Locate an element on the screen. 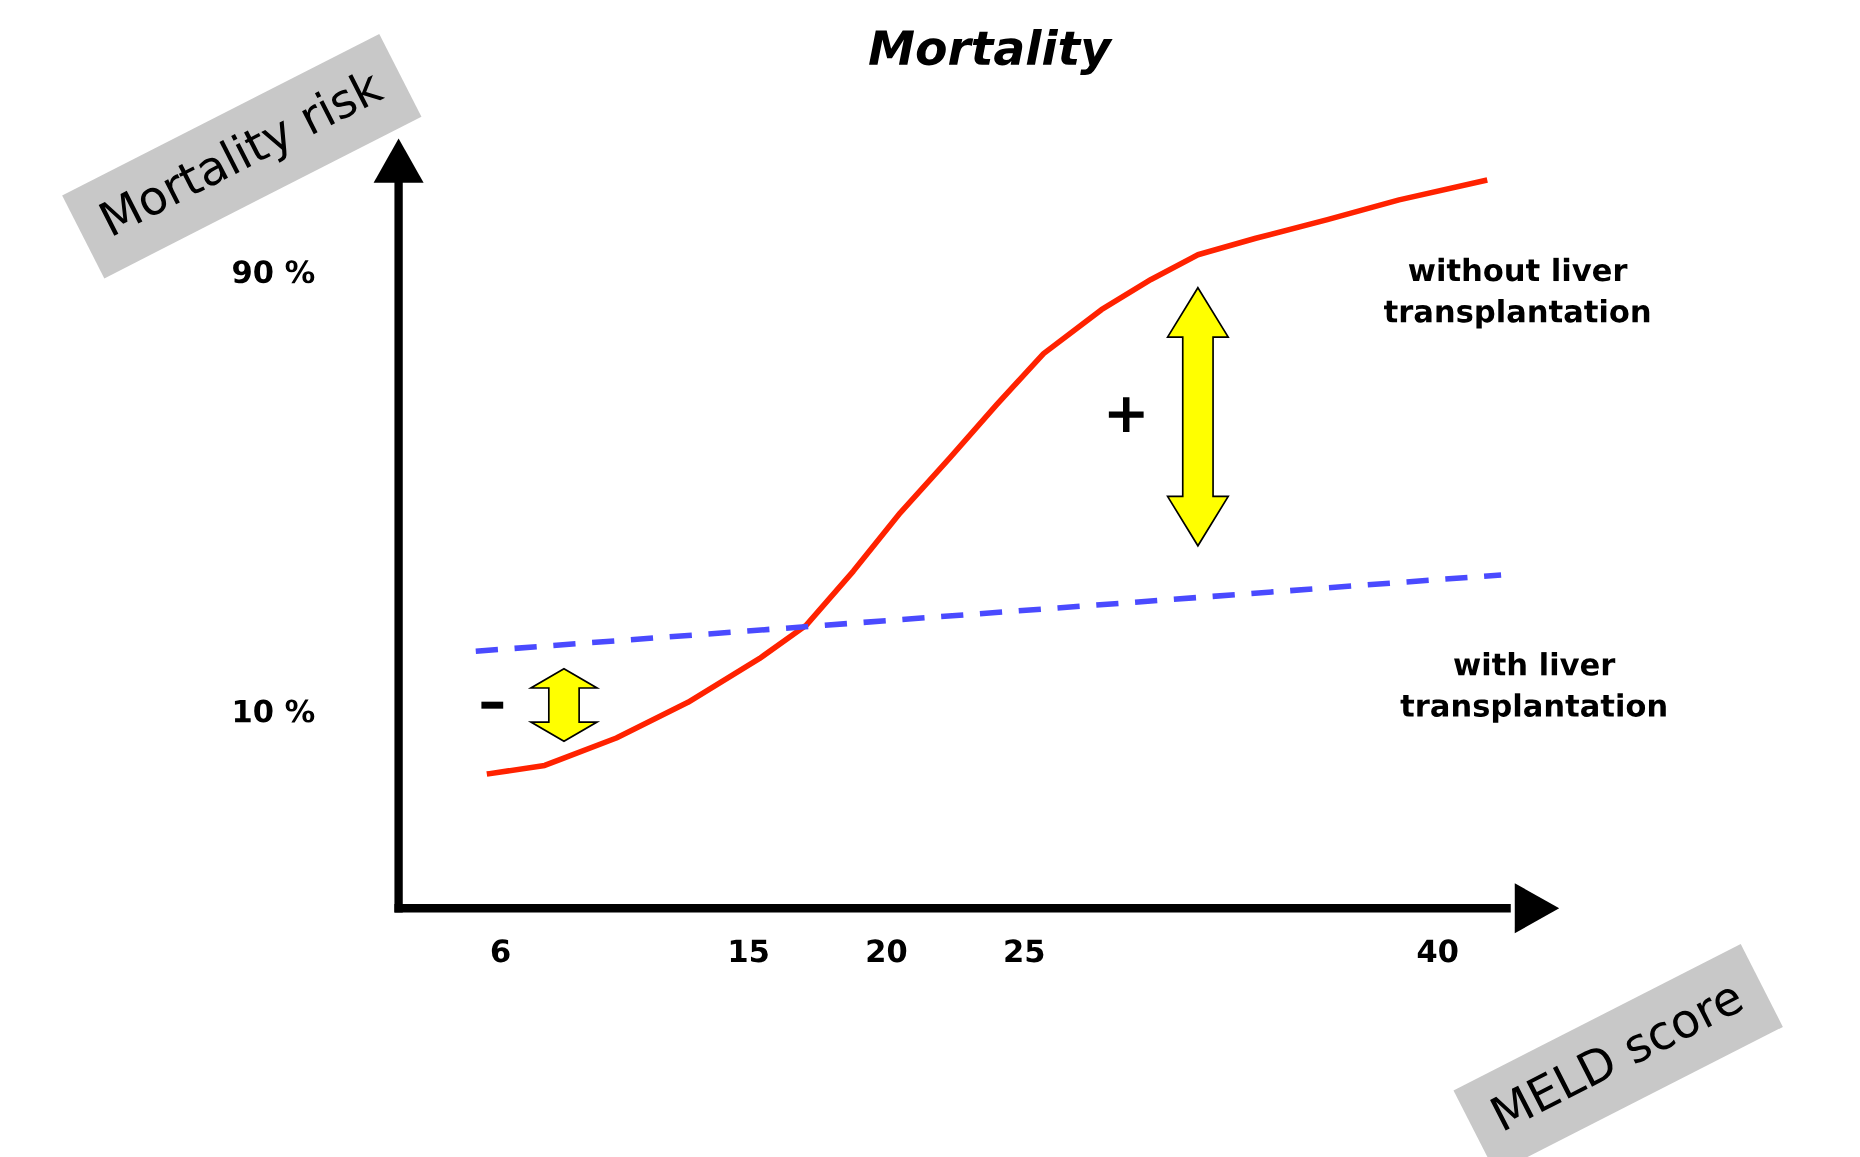 The width and height of the screenshot is (1860, 1157). annotation: – is located at coordinates (492, 705).